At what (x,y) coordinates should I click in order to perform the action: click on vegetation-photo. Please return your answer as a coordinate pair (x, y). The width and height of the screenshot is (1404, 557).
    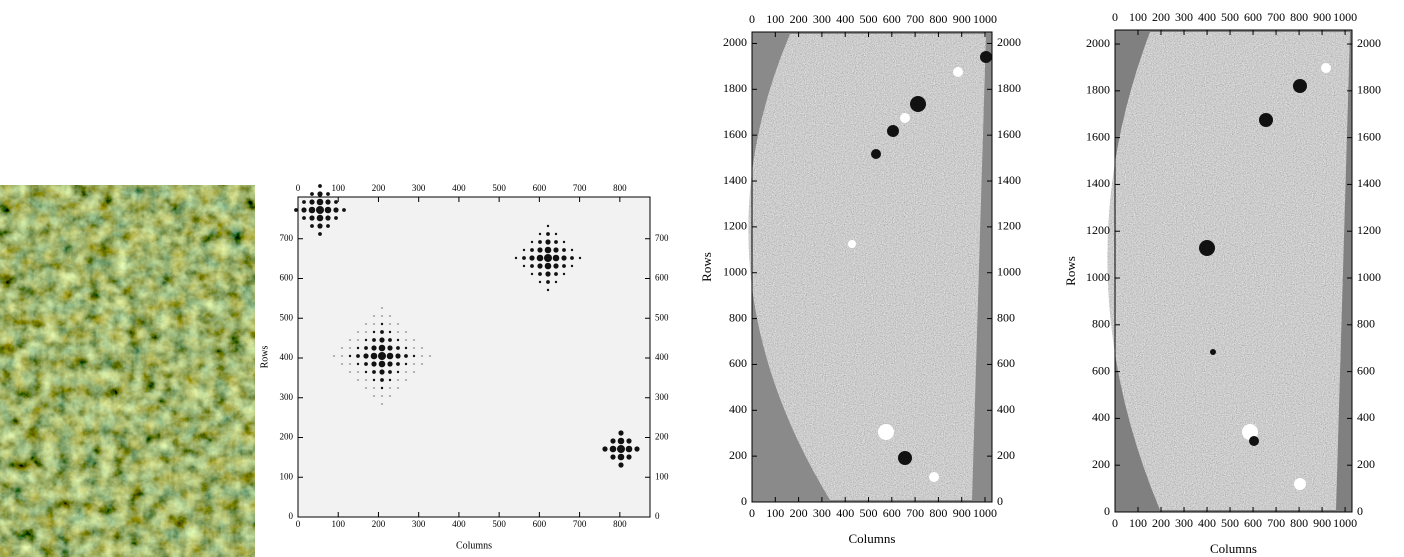
    Looking at the image, I should click on (127, 371).